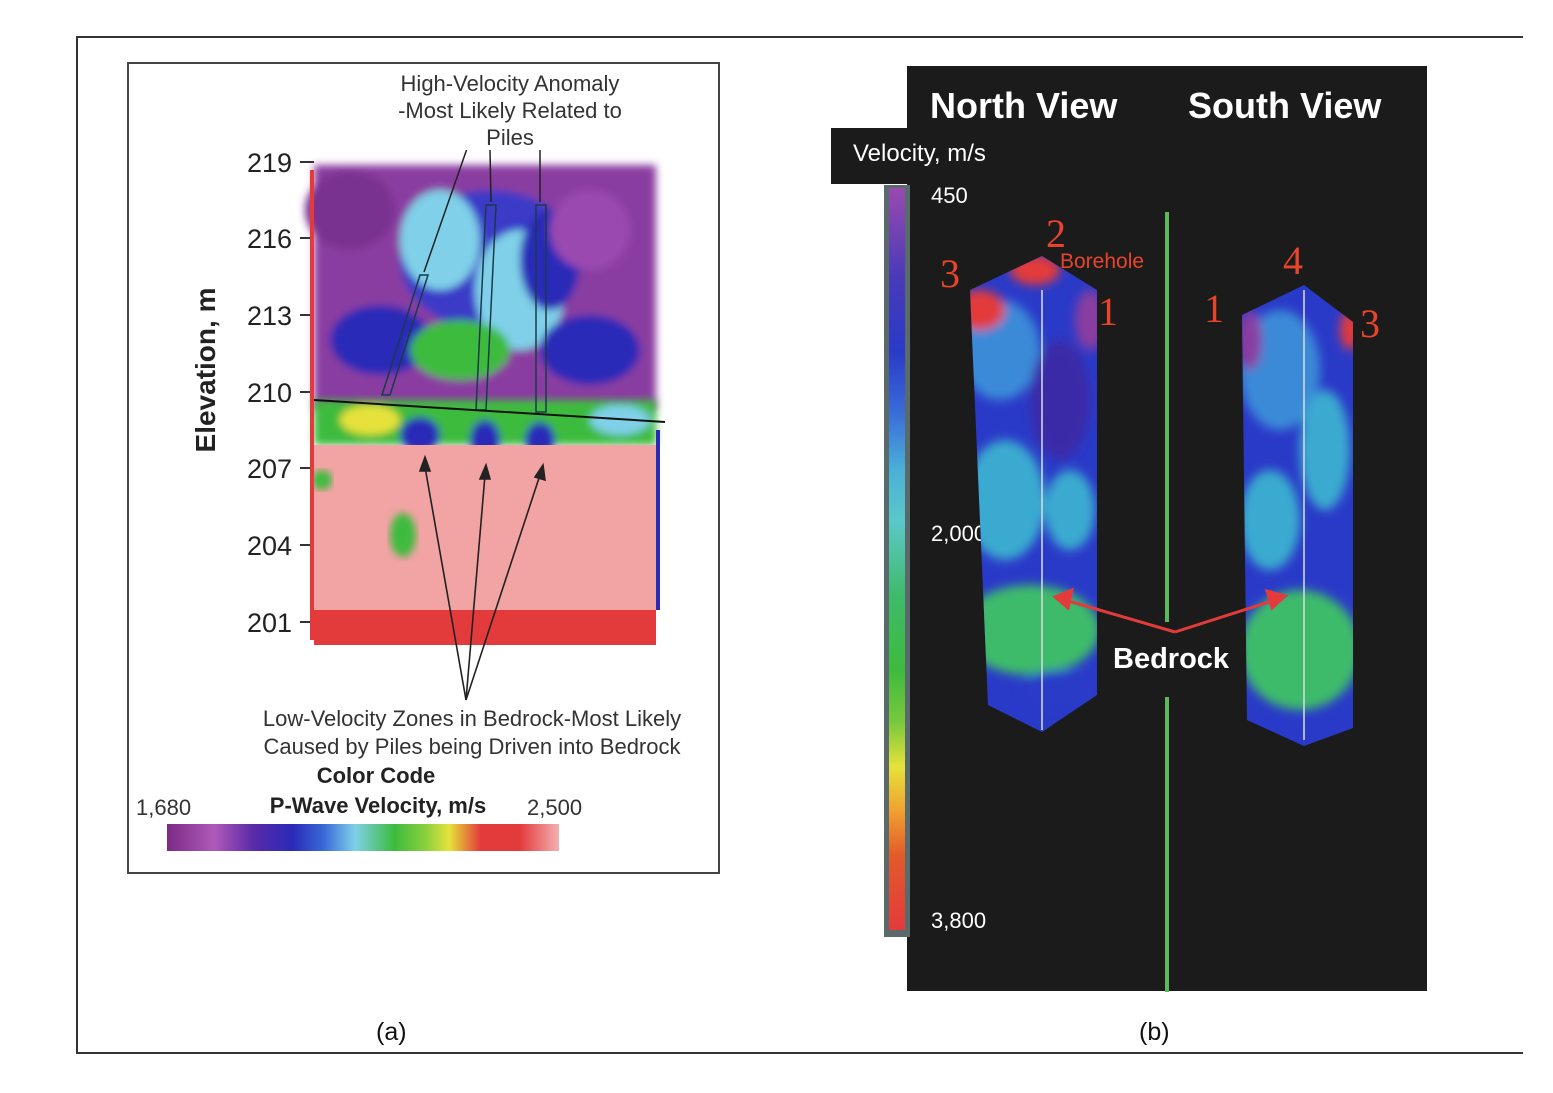 Image resolution: width=1553 pixels, height=1093 pixels. I want to click on scale-min-label: 1,680, so click(164, 807).